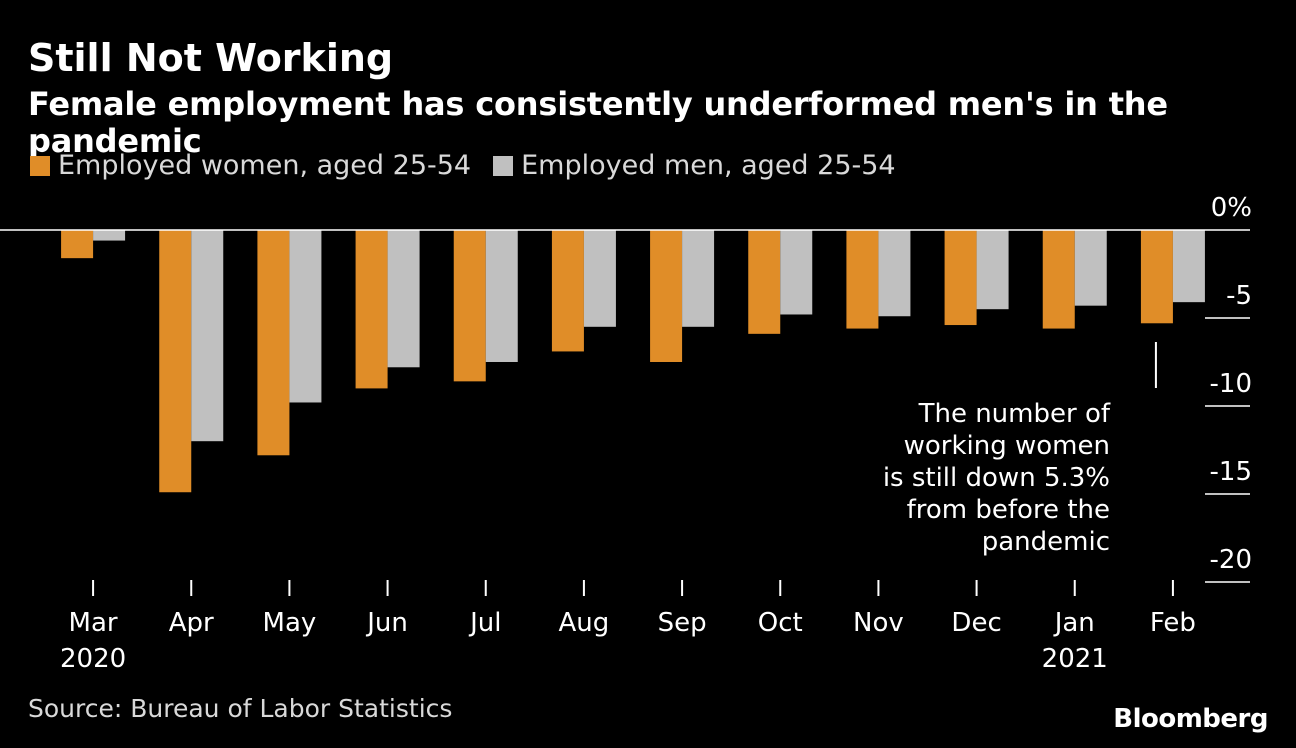  Describe the element at coordinates (93, 623) in the screenshot. I see `x-tick-label: Mar` at that location.